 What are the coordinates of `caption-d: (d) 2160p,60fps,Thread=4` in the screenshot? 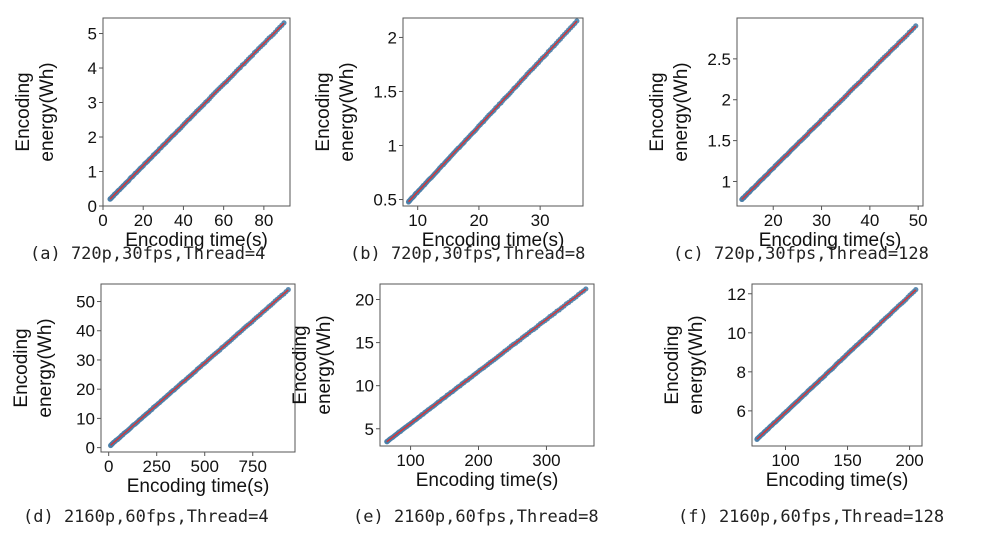 It's located at (146, 517).